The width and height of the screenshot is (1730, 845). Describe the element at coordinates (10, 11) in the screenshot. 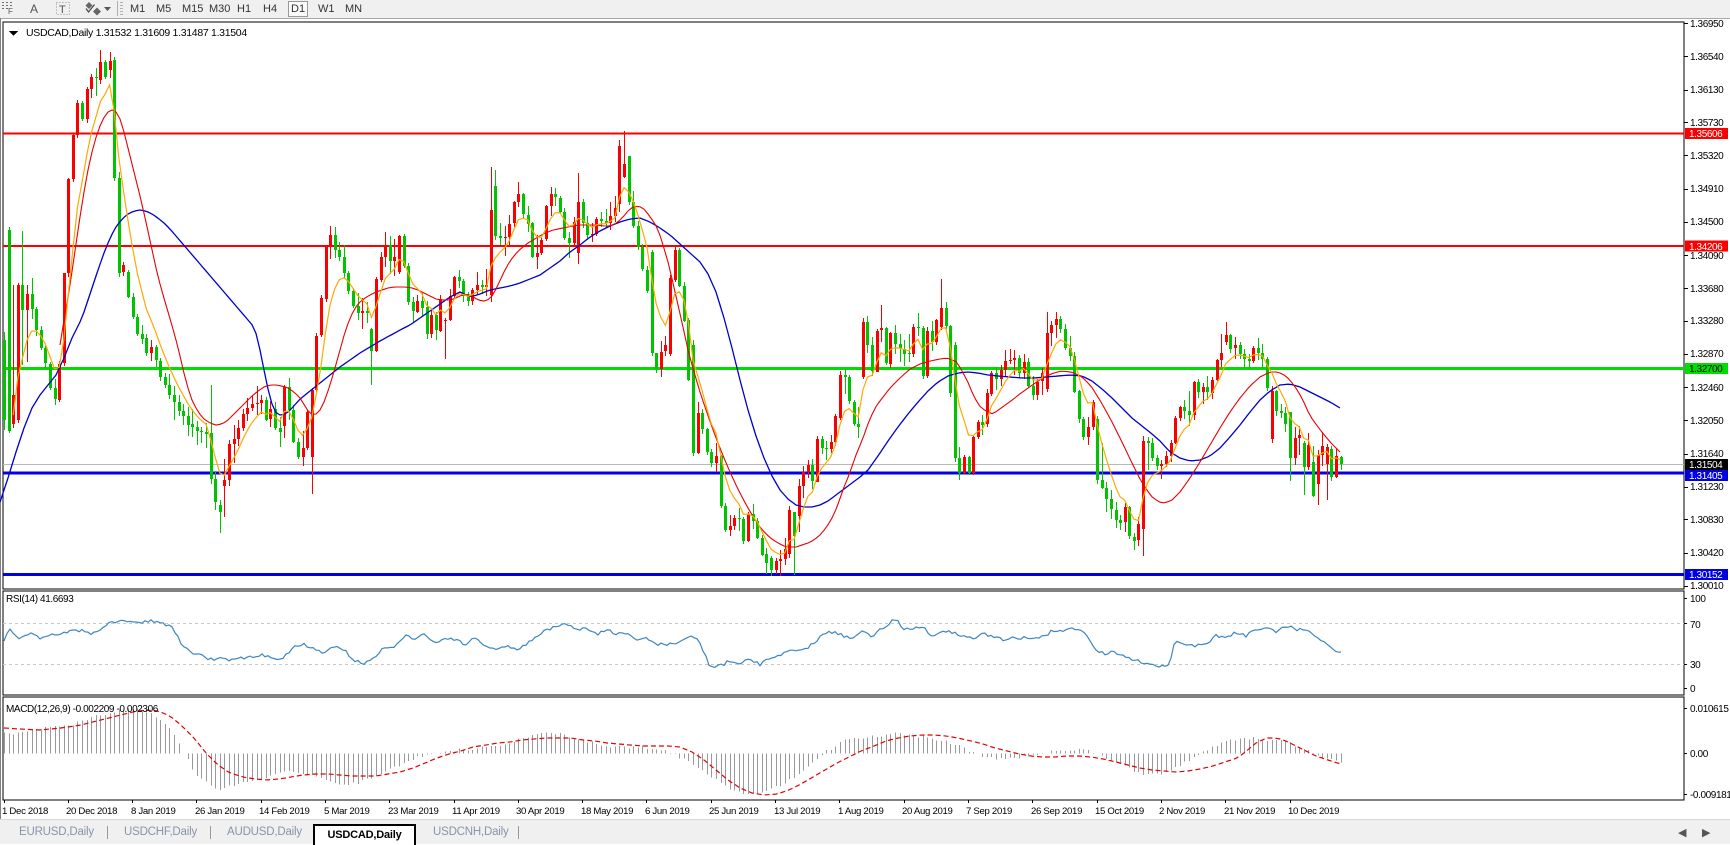

I see `svg-text: F` at that location.